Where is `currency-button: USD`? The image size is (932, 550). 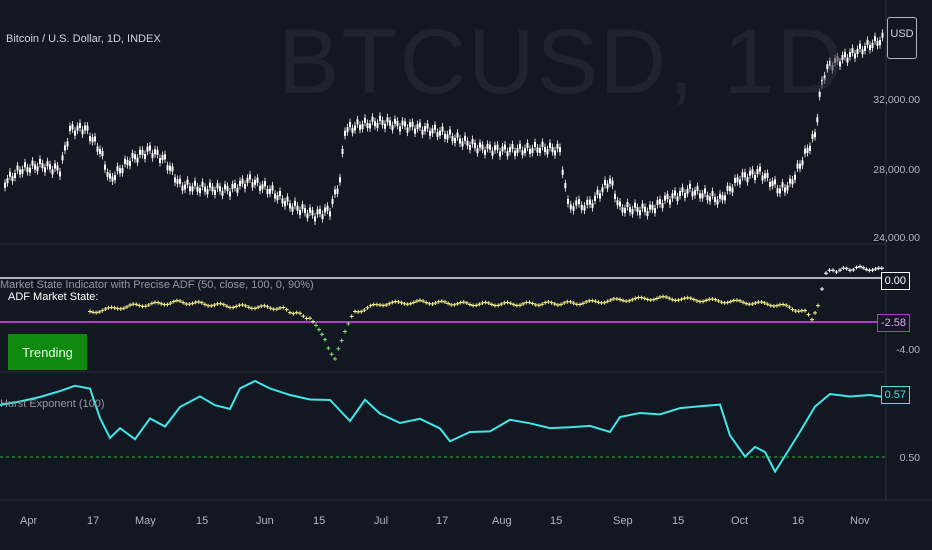
currency-button: USD is located at coordinates (902, 38).